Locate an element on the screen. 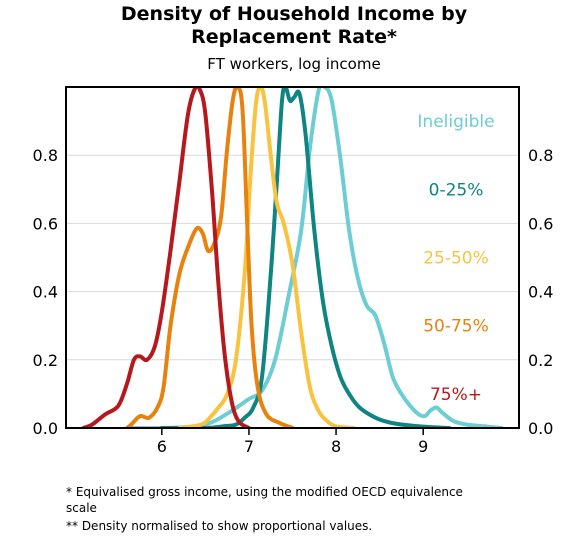 This screenshot has height=538, width=588. x-tick-label: 7 is located at coordinates (249, 446).